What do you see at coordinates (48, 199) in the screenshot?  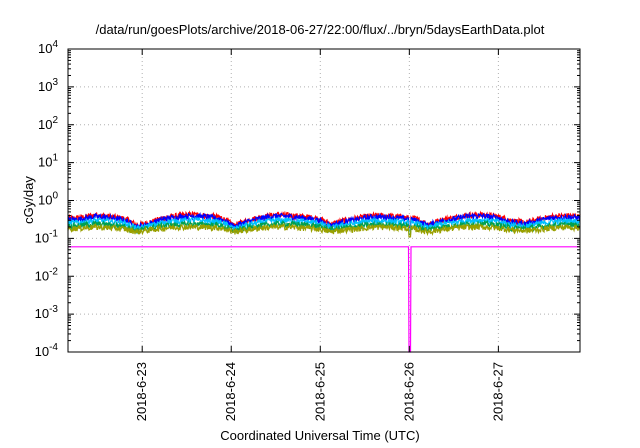 I see `y-tick-label: 10⁰` at bounding box center [48, 199].